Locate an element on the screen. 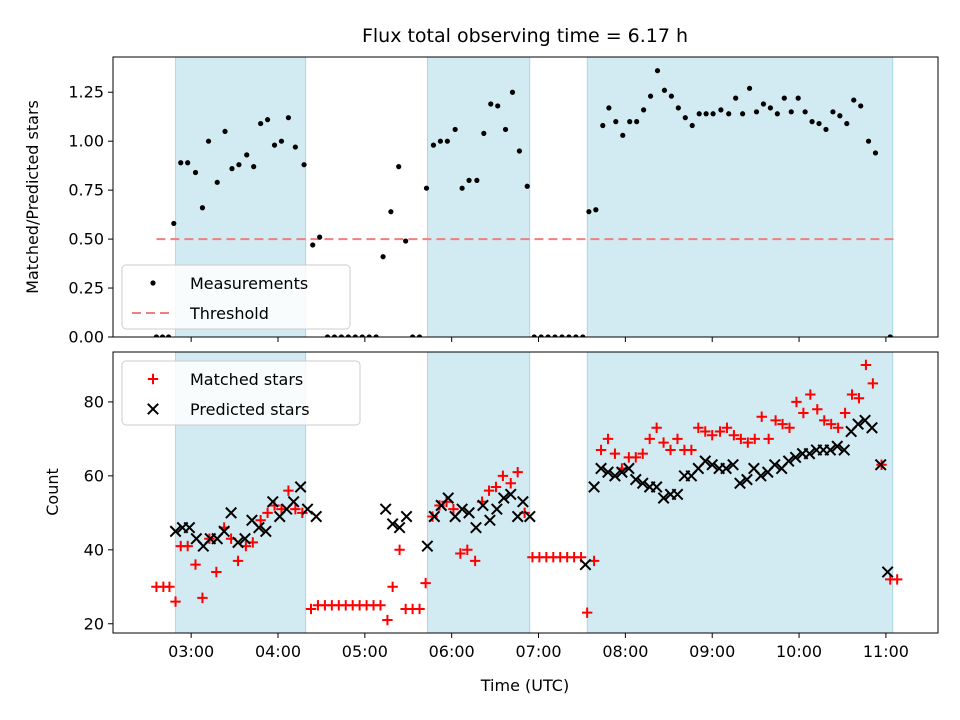  y-tick-label: 0.00 is located at coordinates (86, 337).